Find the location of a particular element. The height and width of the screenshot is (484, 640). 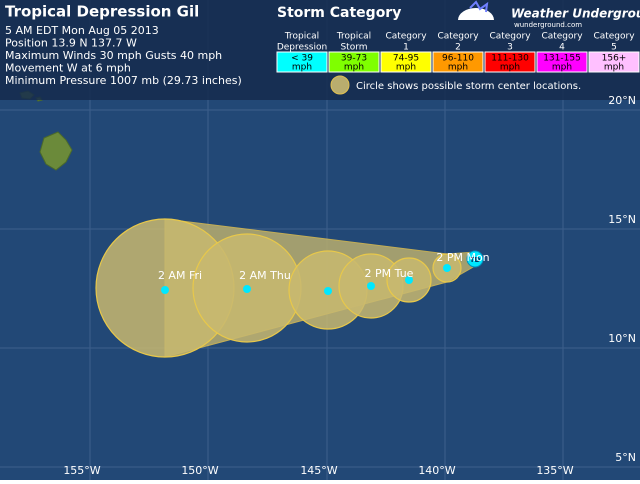

category-range: 74-95 is located at coordinates (406, 59).